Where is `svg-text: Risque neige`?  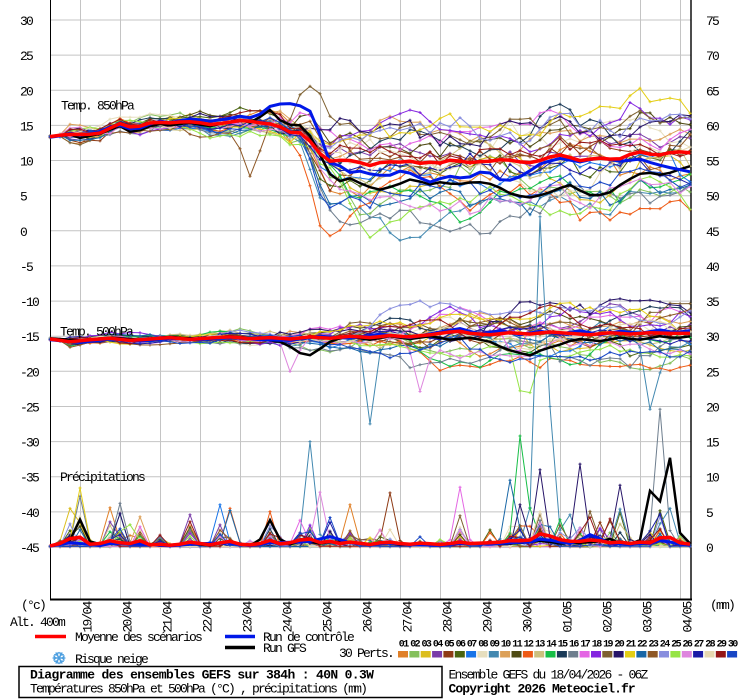
svg-text: Risque neige is located at coordinates (111, 659).